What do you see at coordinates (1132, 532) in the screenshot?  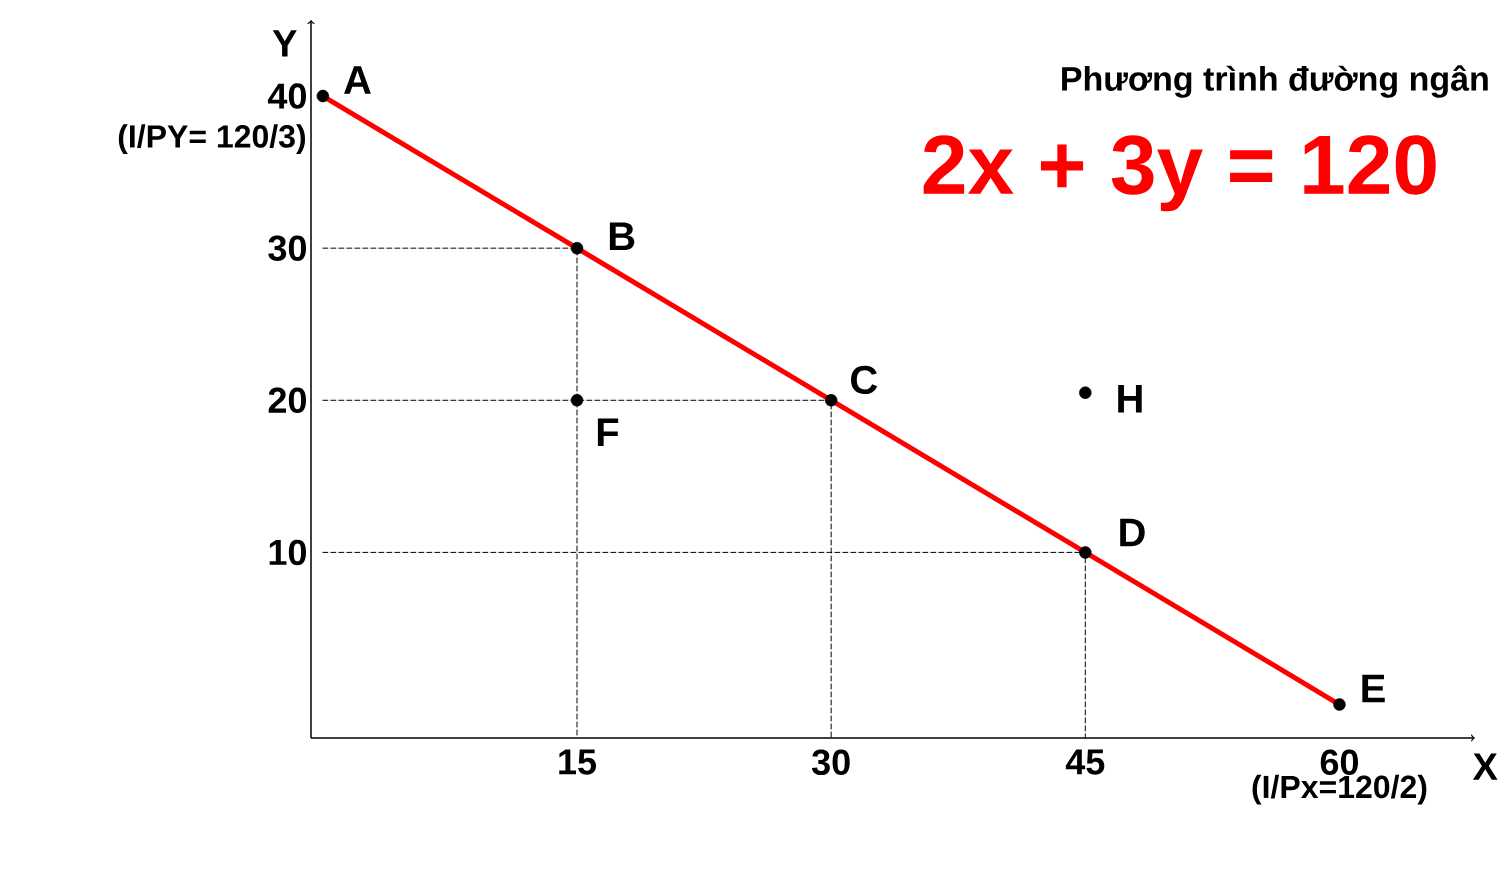 I see `annotation: D` at bounding box center [1132, 532].